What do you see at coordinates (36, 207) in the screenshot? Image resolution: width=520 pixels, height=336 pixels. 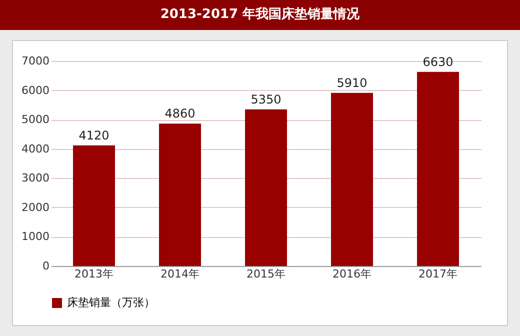 I see `y-tick-label: 2000` at bounding box center [36, 207].